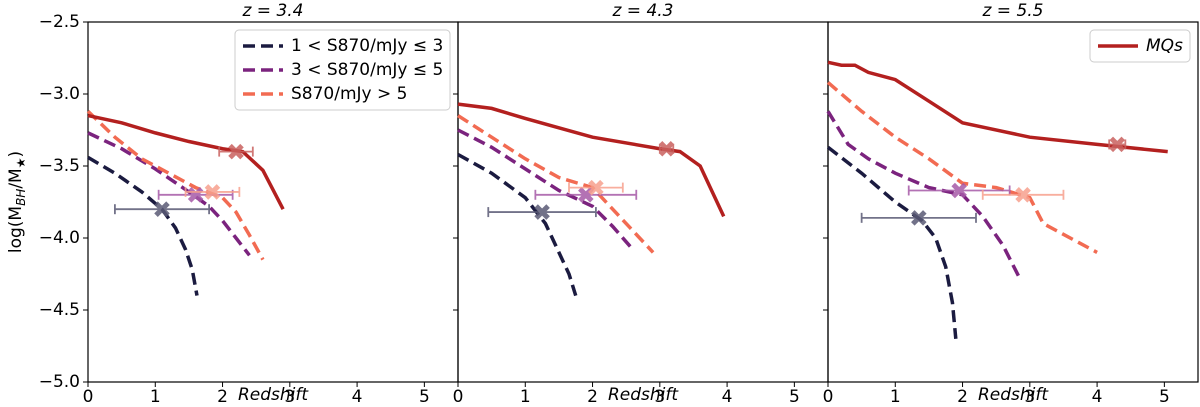 This screenshot has width=1200, height=407. Describe the element at coordinates (349, 94) in the screenshot. I see `legend-label: S870/mJy > 5` at that location.